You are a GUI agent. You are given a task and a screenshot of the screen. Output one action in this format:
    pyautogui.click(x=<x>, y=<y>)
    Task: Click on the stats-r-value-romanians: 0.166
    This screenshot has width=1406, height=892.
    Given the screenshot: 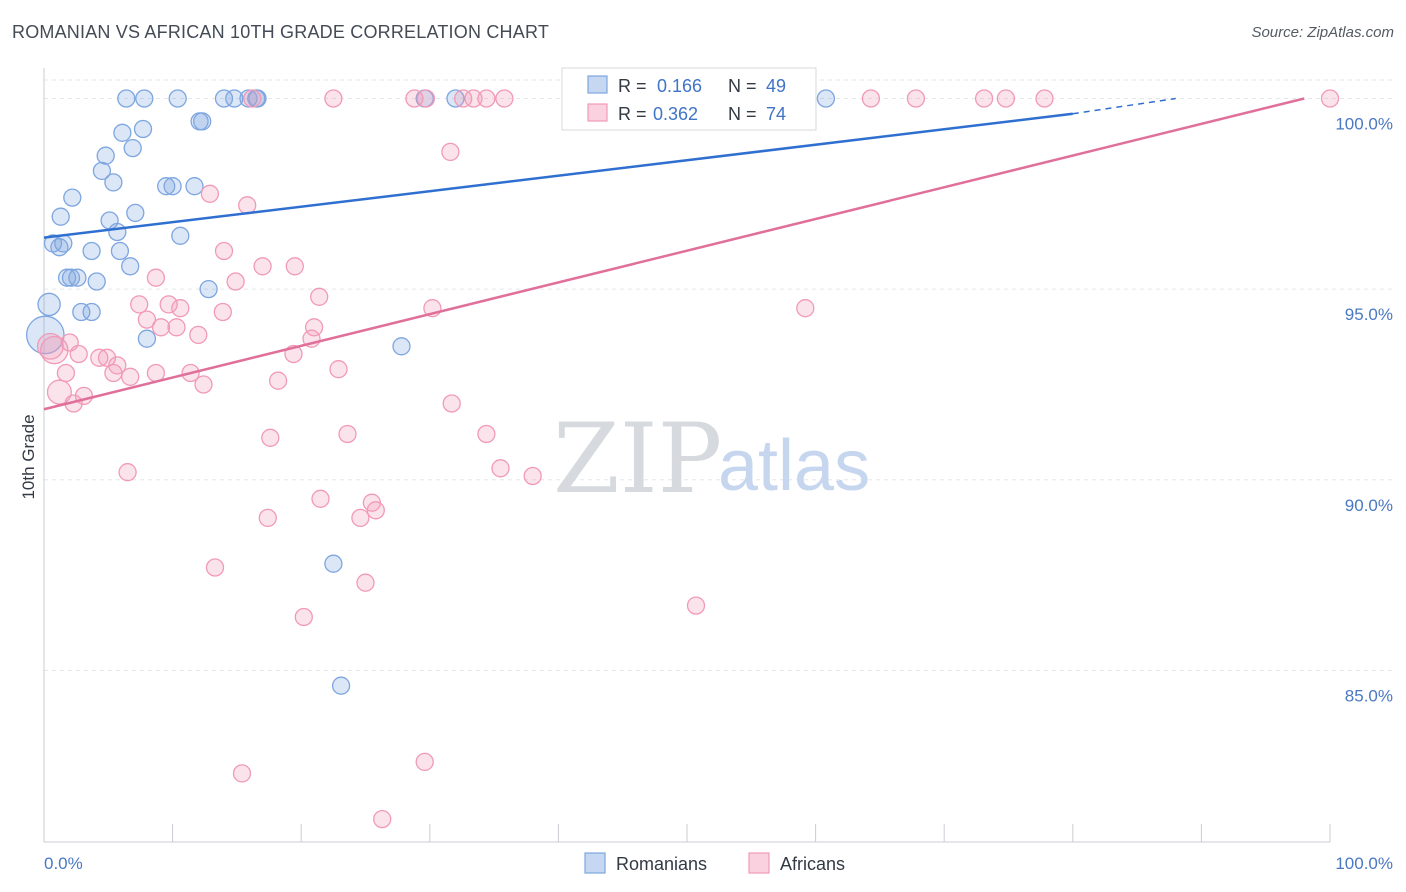 What is the action you would take?
    pyautogui.click(x=679, y=86)
    